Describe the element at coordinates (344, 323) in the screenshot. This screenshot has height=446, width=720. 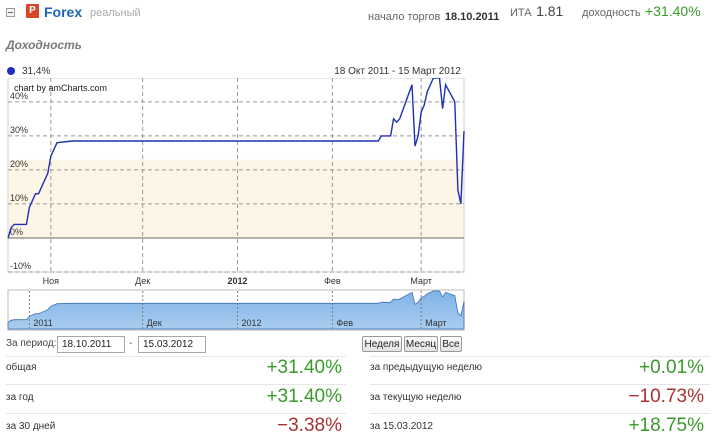
I see `scroller-label: Фев` at that location.